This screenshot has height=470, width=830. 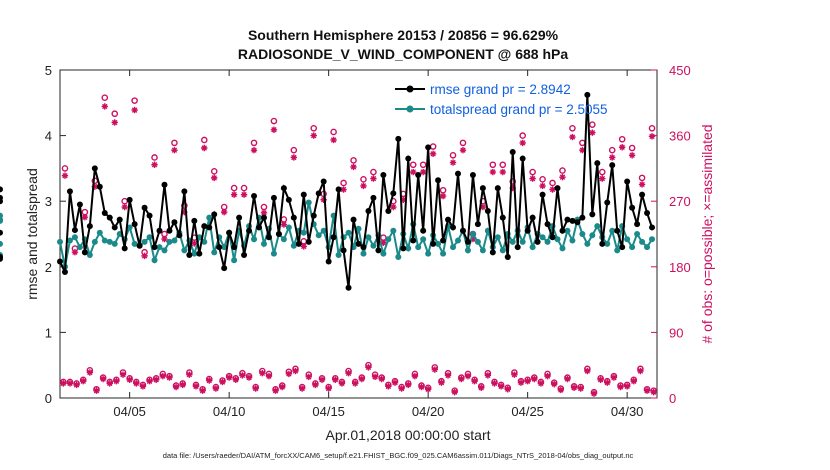 What do you see at coordinates (680, 136) in the screenshot?
I see `y-right-tick-label: 360` at bounding box center [680, 136].